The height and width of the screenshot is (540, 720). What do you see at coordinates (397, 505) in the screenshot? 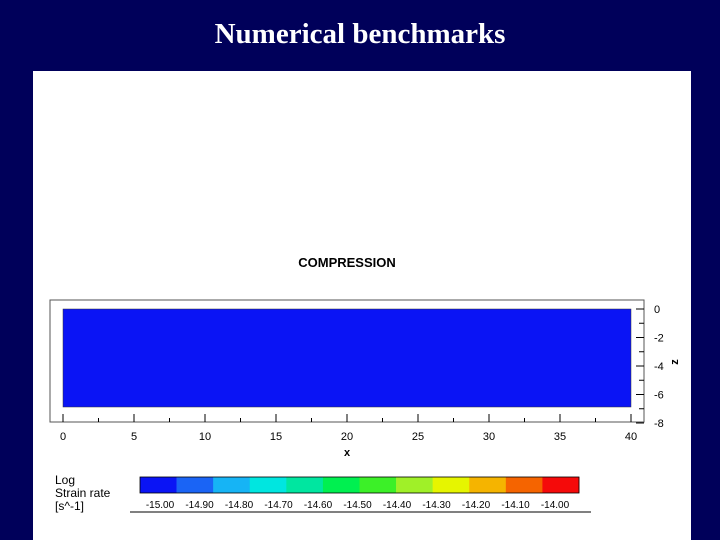
I see `legend-label: -14.40` at bounding box center [397, 505].